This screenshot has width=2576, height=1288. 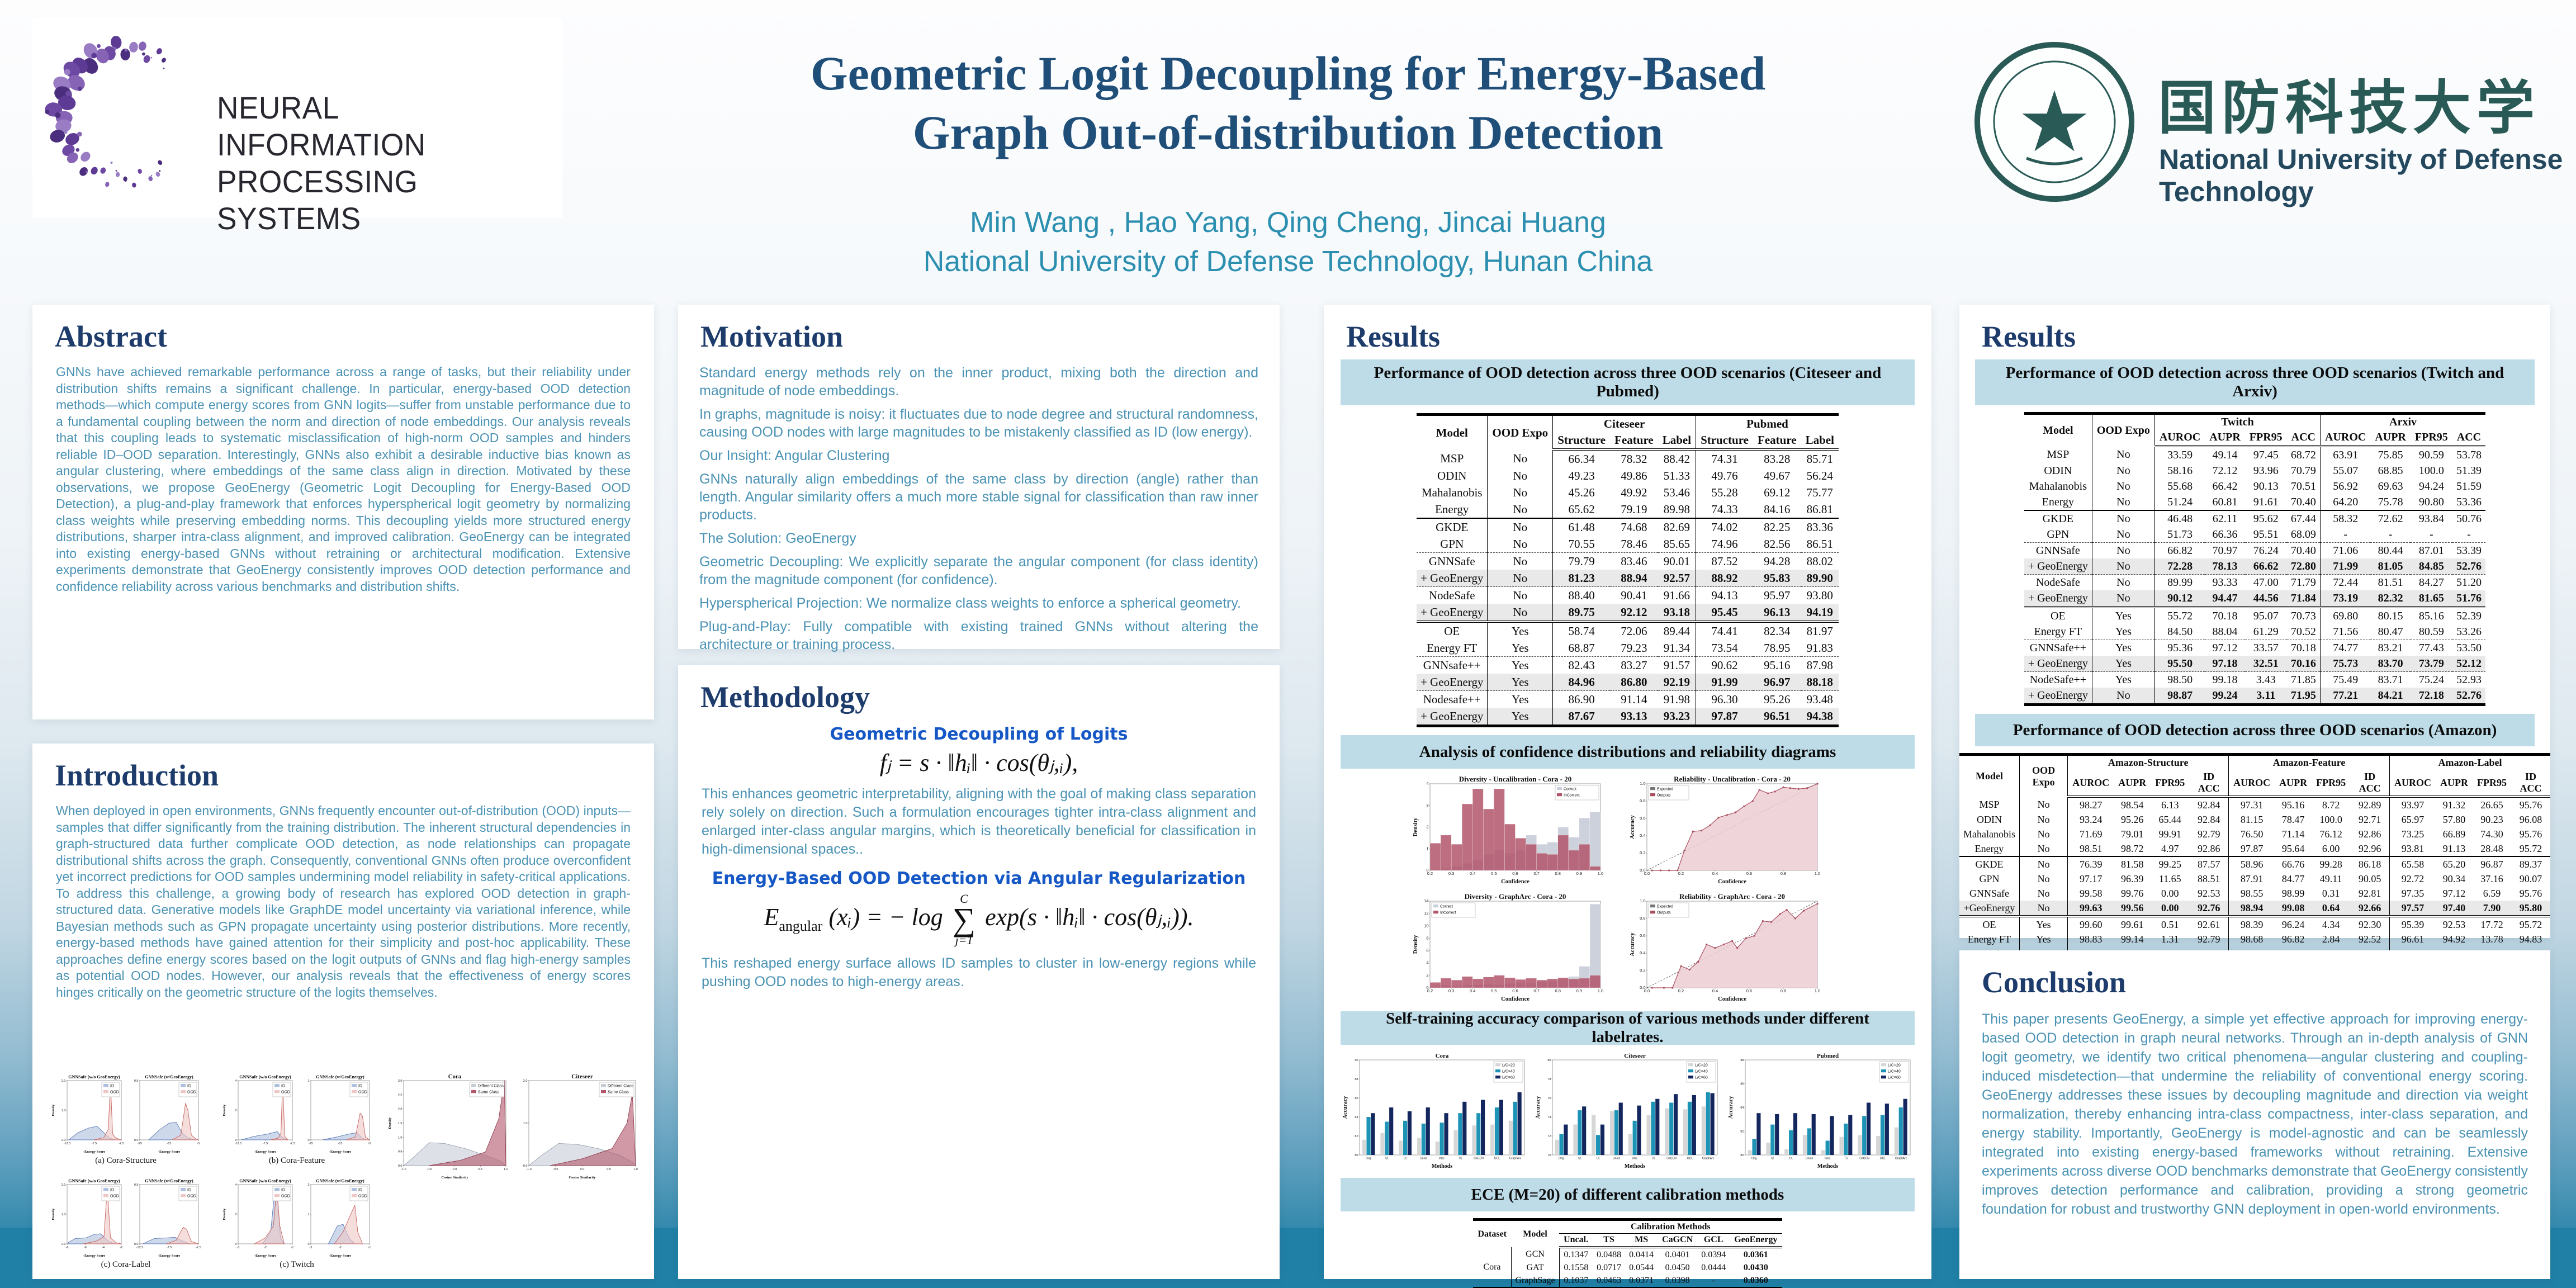 I want to click on table-cell: 53.39, so click(x=2469, y=550).